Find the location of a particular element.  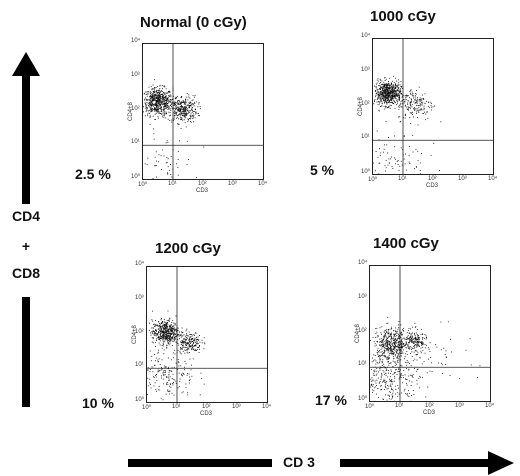

y-tick-label: 10² is located at coordinates (139, 331).